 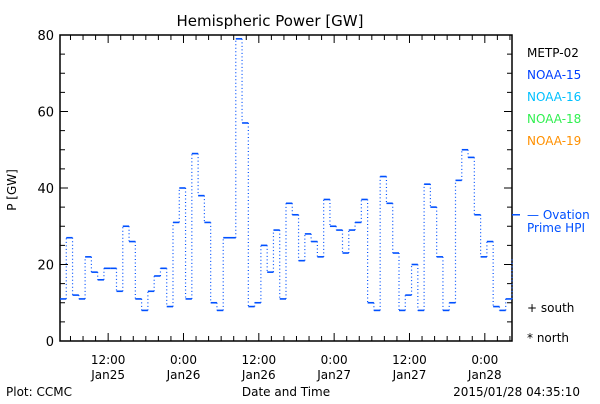 What do you see at coordinates (12, 190) in the screenshot?
I see `y-axis-label: P [GW]` at bounding box center [12, 190].